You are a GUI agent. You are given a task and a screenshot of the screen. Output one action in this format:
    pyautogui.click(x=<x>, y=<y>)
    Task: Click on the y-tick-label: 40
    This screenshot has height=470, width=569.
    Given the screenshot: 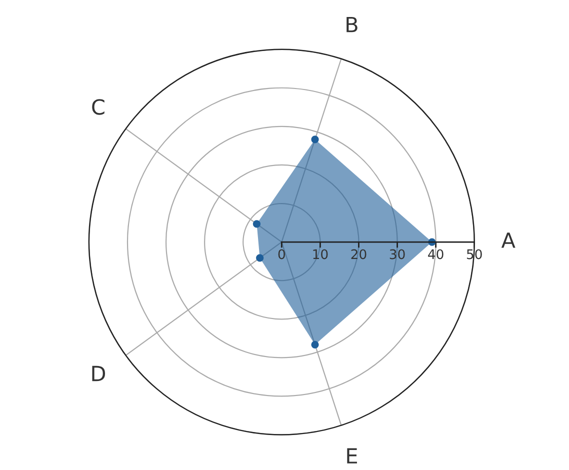 What is the action you would take?
    pyautogui.click(x=436, y=254)
    